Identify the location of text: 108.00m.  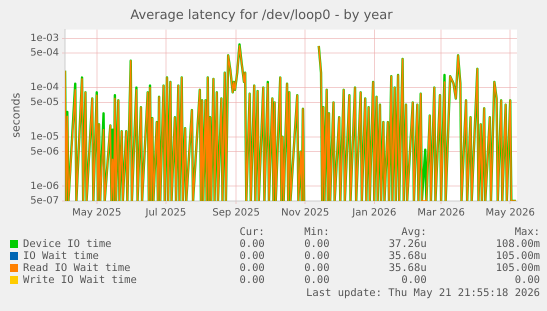
(517, 244).